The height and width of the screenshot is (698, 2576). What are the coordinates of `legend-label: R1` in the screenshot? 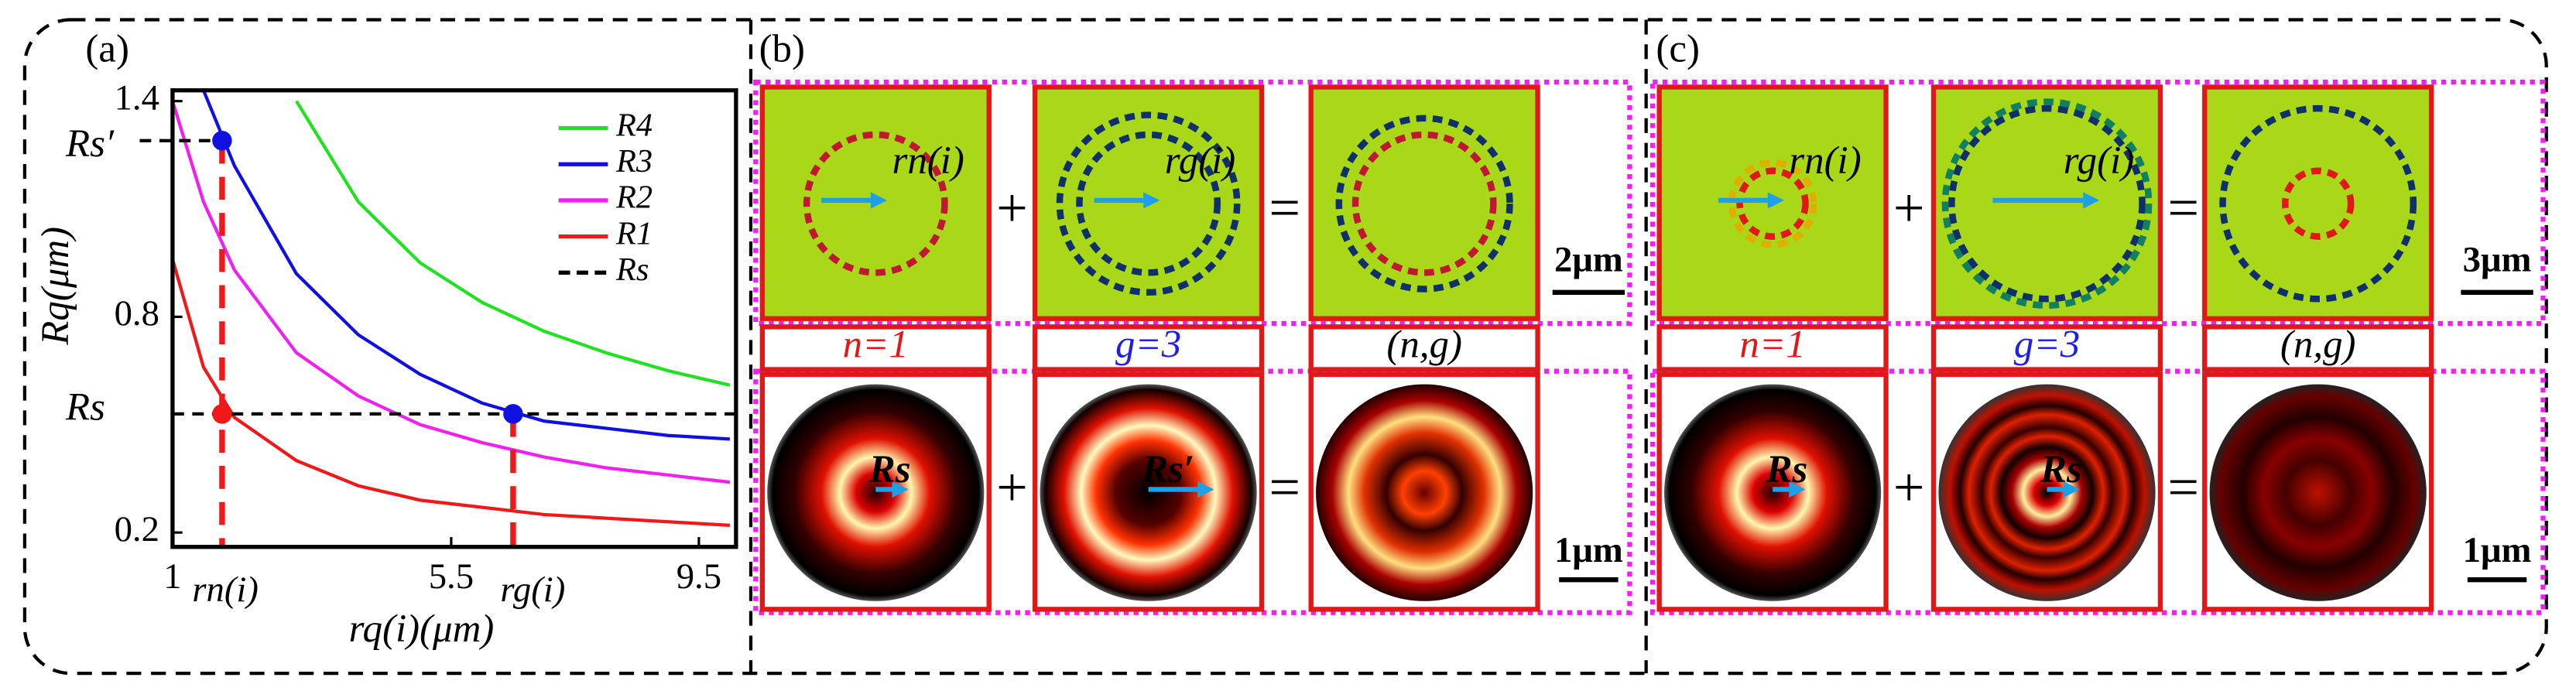 It's located at (634, 233).